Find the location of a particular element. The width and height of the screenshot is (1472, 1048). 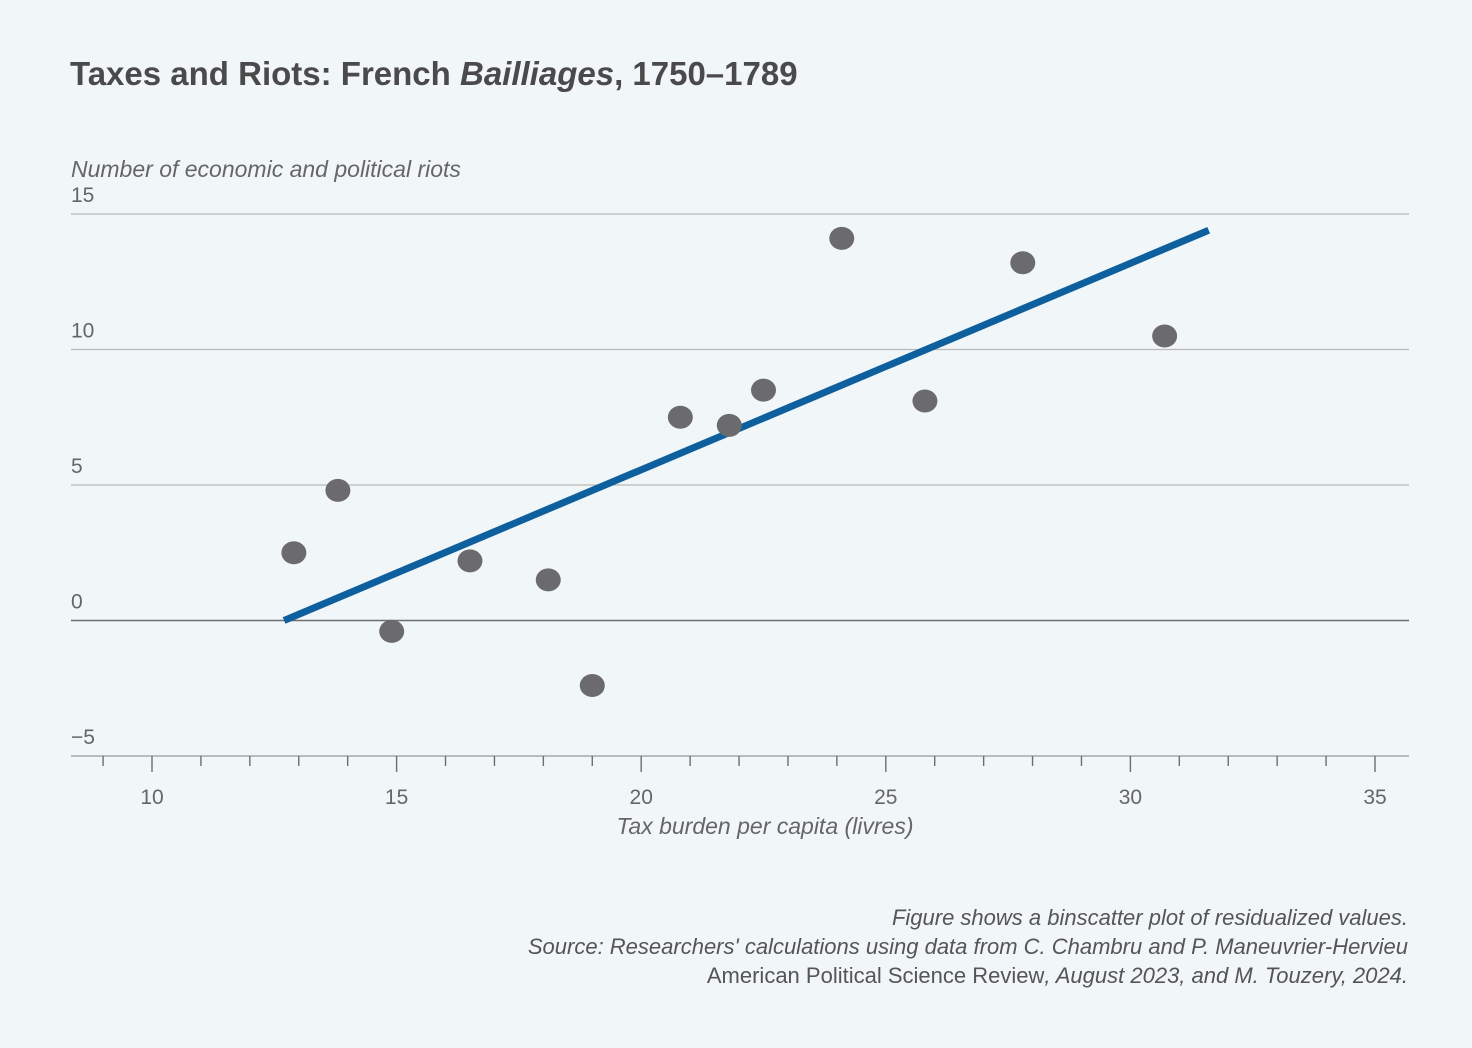

y-tick-labels: 15 10 5 0 −5 is located at coordinates (83, 466).